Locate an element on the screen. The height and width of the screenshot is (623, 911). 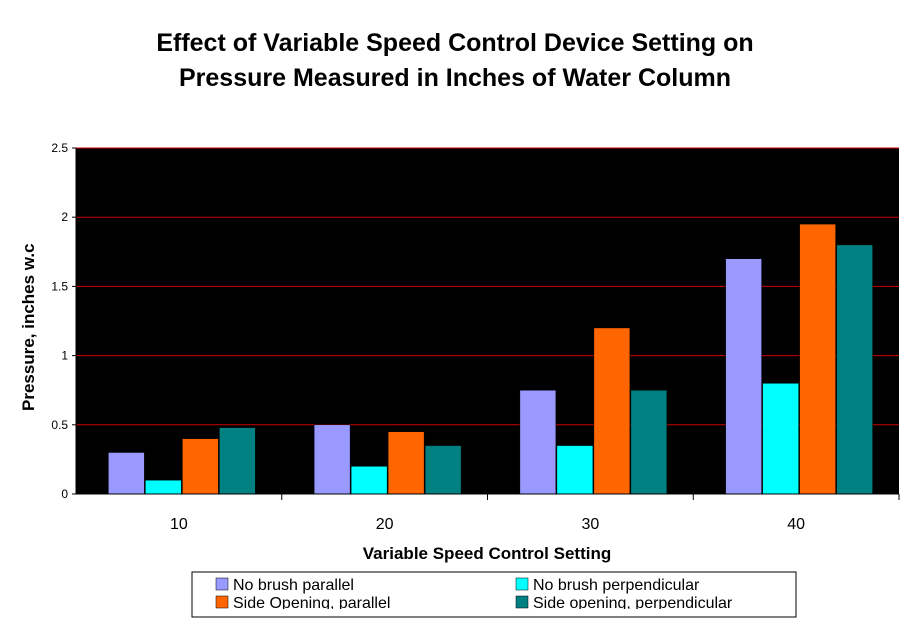
x-tick-label: 20 is located at coordinates (385, 524).